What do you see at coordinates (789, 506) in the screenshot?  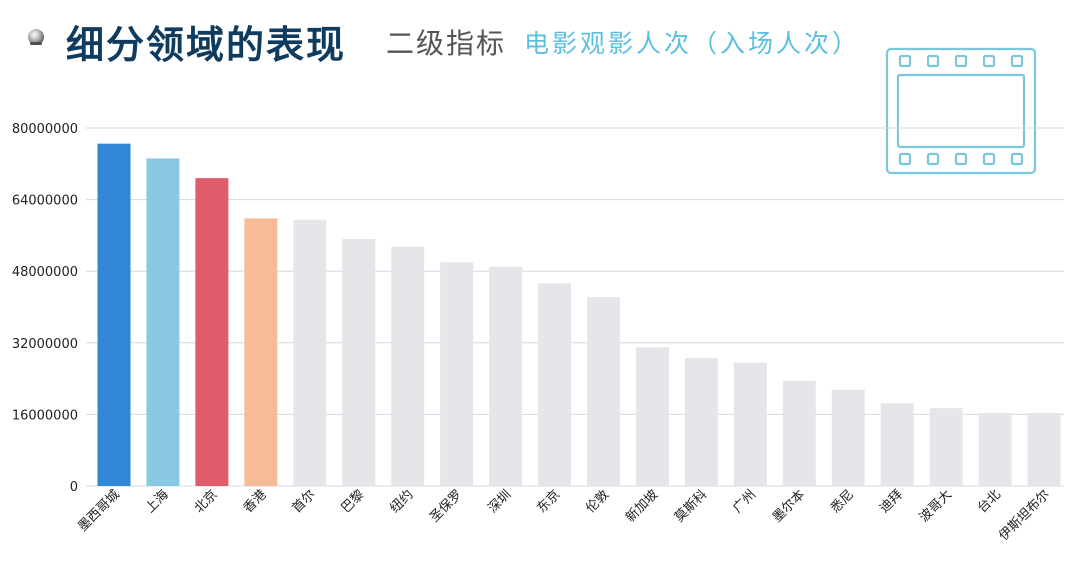 I see `x-tick-label: 墨尔本` at bounding box center [789, 506].